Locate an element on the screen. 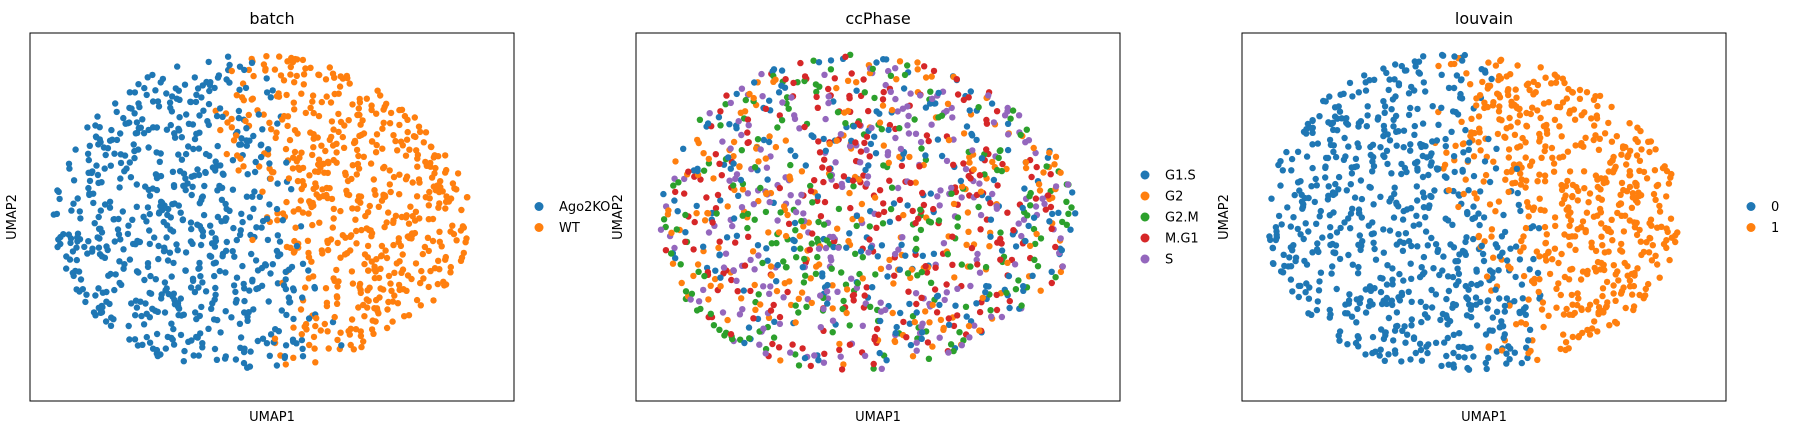  legend-label: G2 is located at coordinates (1174, 197).